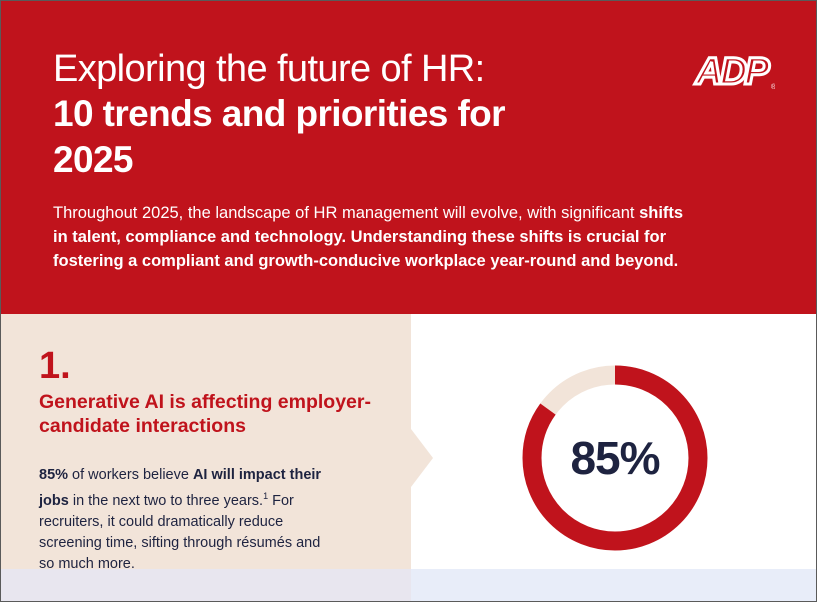  I want to click on donut-percent-label: 85%, so click(615, 458).